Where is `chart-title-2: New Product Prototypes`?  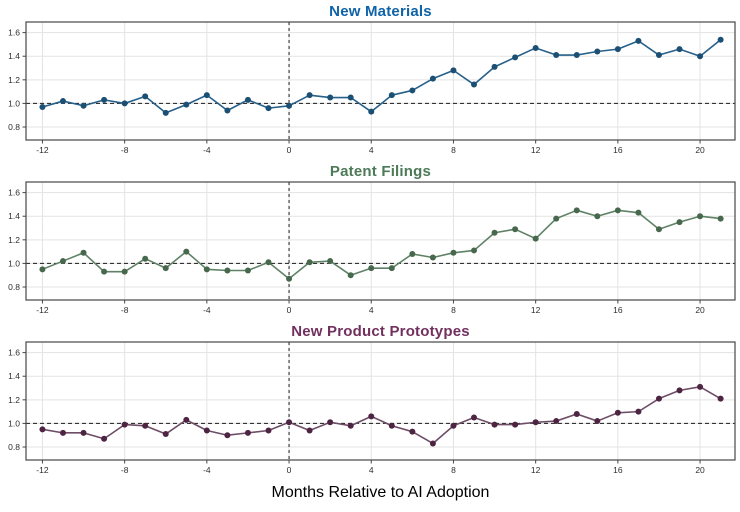 chart-title-2: New Product Prototypes is located at coordinates (380, 331).